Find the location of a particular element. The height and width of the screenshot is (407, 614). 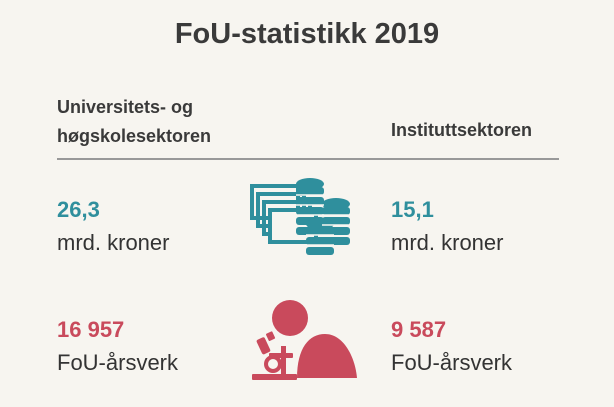

stat-inst-money: 15,1 mrd. kroner is located at coordinates (447, 227).